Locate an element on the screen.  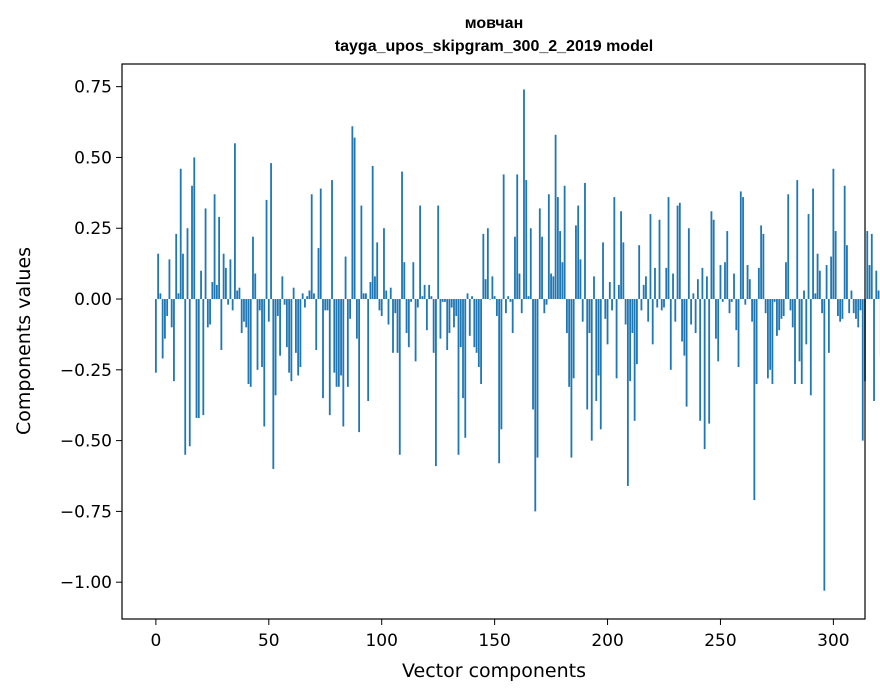
chart-title-line2: tayga_upos_skipgram_300_2_2019 model is located at coordinates (494, 46).